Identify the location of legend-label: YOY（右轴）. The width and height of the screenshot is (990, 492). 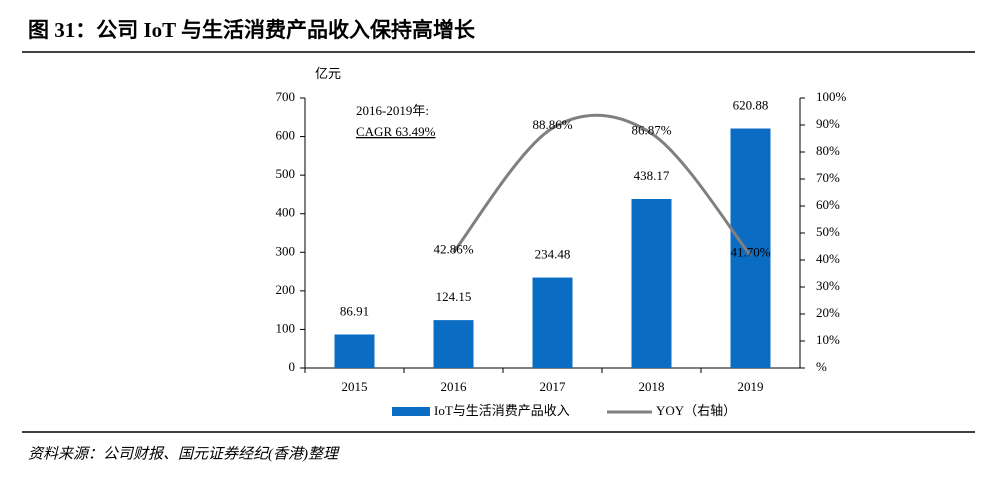
(696, 410).